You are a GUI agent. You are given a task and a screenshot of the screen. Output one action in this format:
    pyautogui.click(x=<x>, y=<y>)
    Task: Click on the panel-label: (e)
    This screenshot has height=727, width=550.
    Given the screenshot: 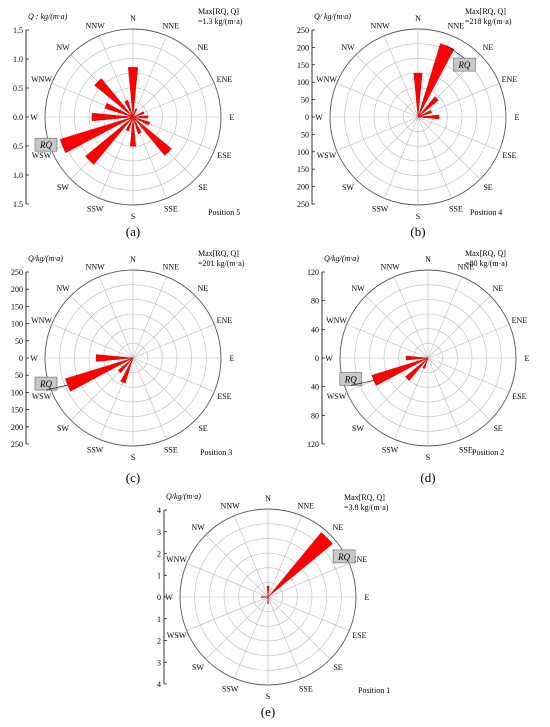 What is the action you would take?
    pyautogui.click(x=268, y=711)
    